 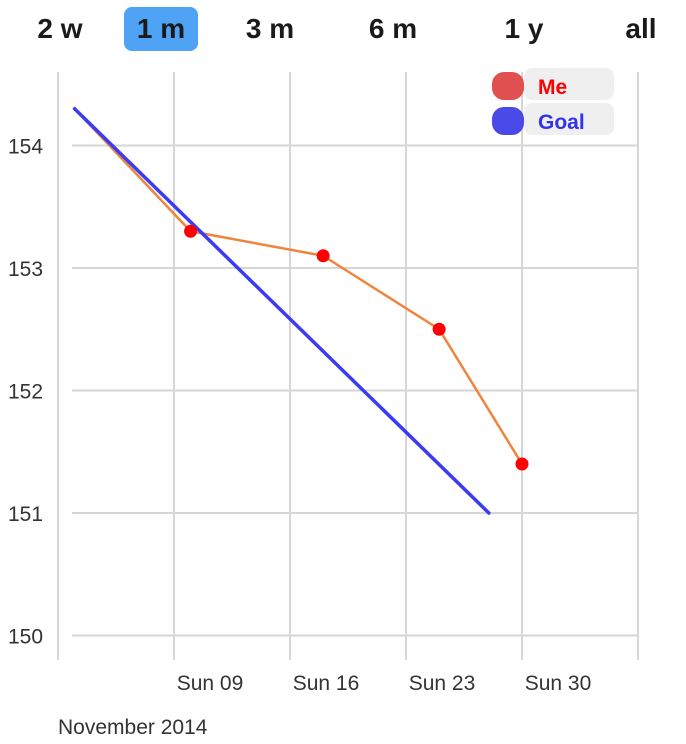 I want to click on x-axis-caption: November 2014, so click(x=133, y=727).